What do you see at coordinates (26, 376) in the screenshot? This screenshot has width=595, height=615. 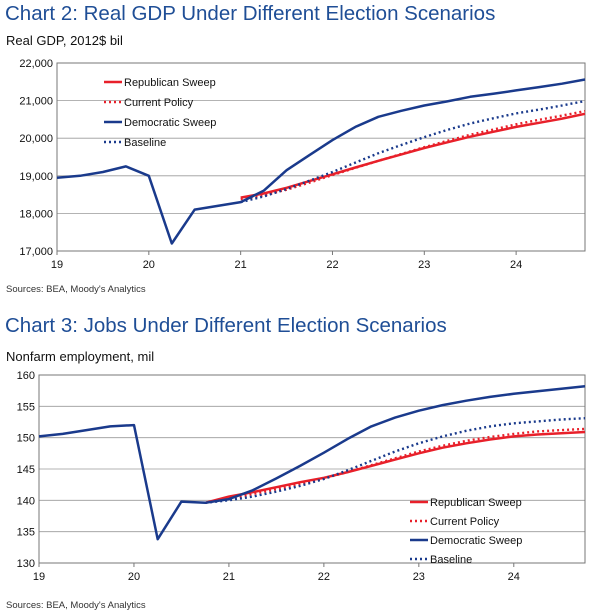 I see `y-tick-label: 160` at bounding box center [26, 376].